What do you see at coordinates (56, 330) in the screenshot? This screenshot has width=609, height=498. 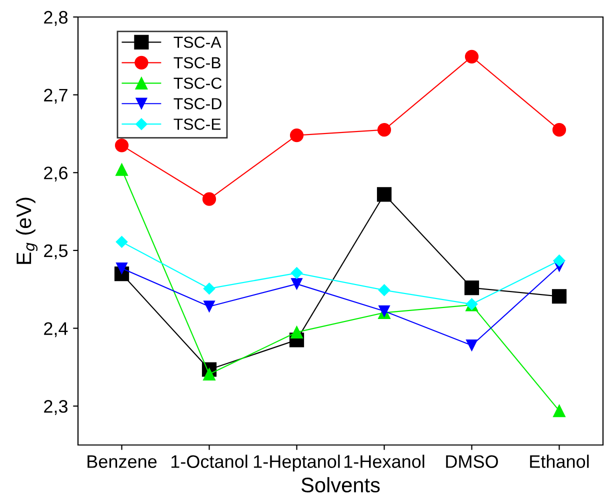 I see `y-tick-label: 2,4` at bounding box center [56, 330].